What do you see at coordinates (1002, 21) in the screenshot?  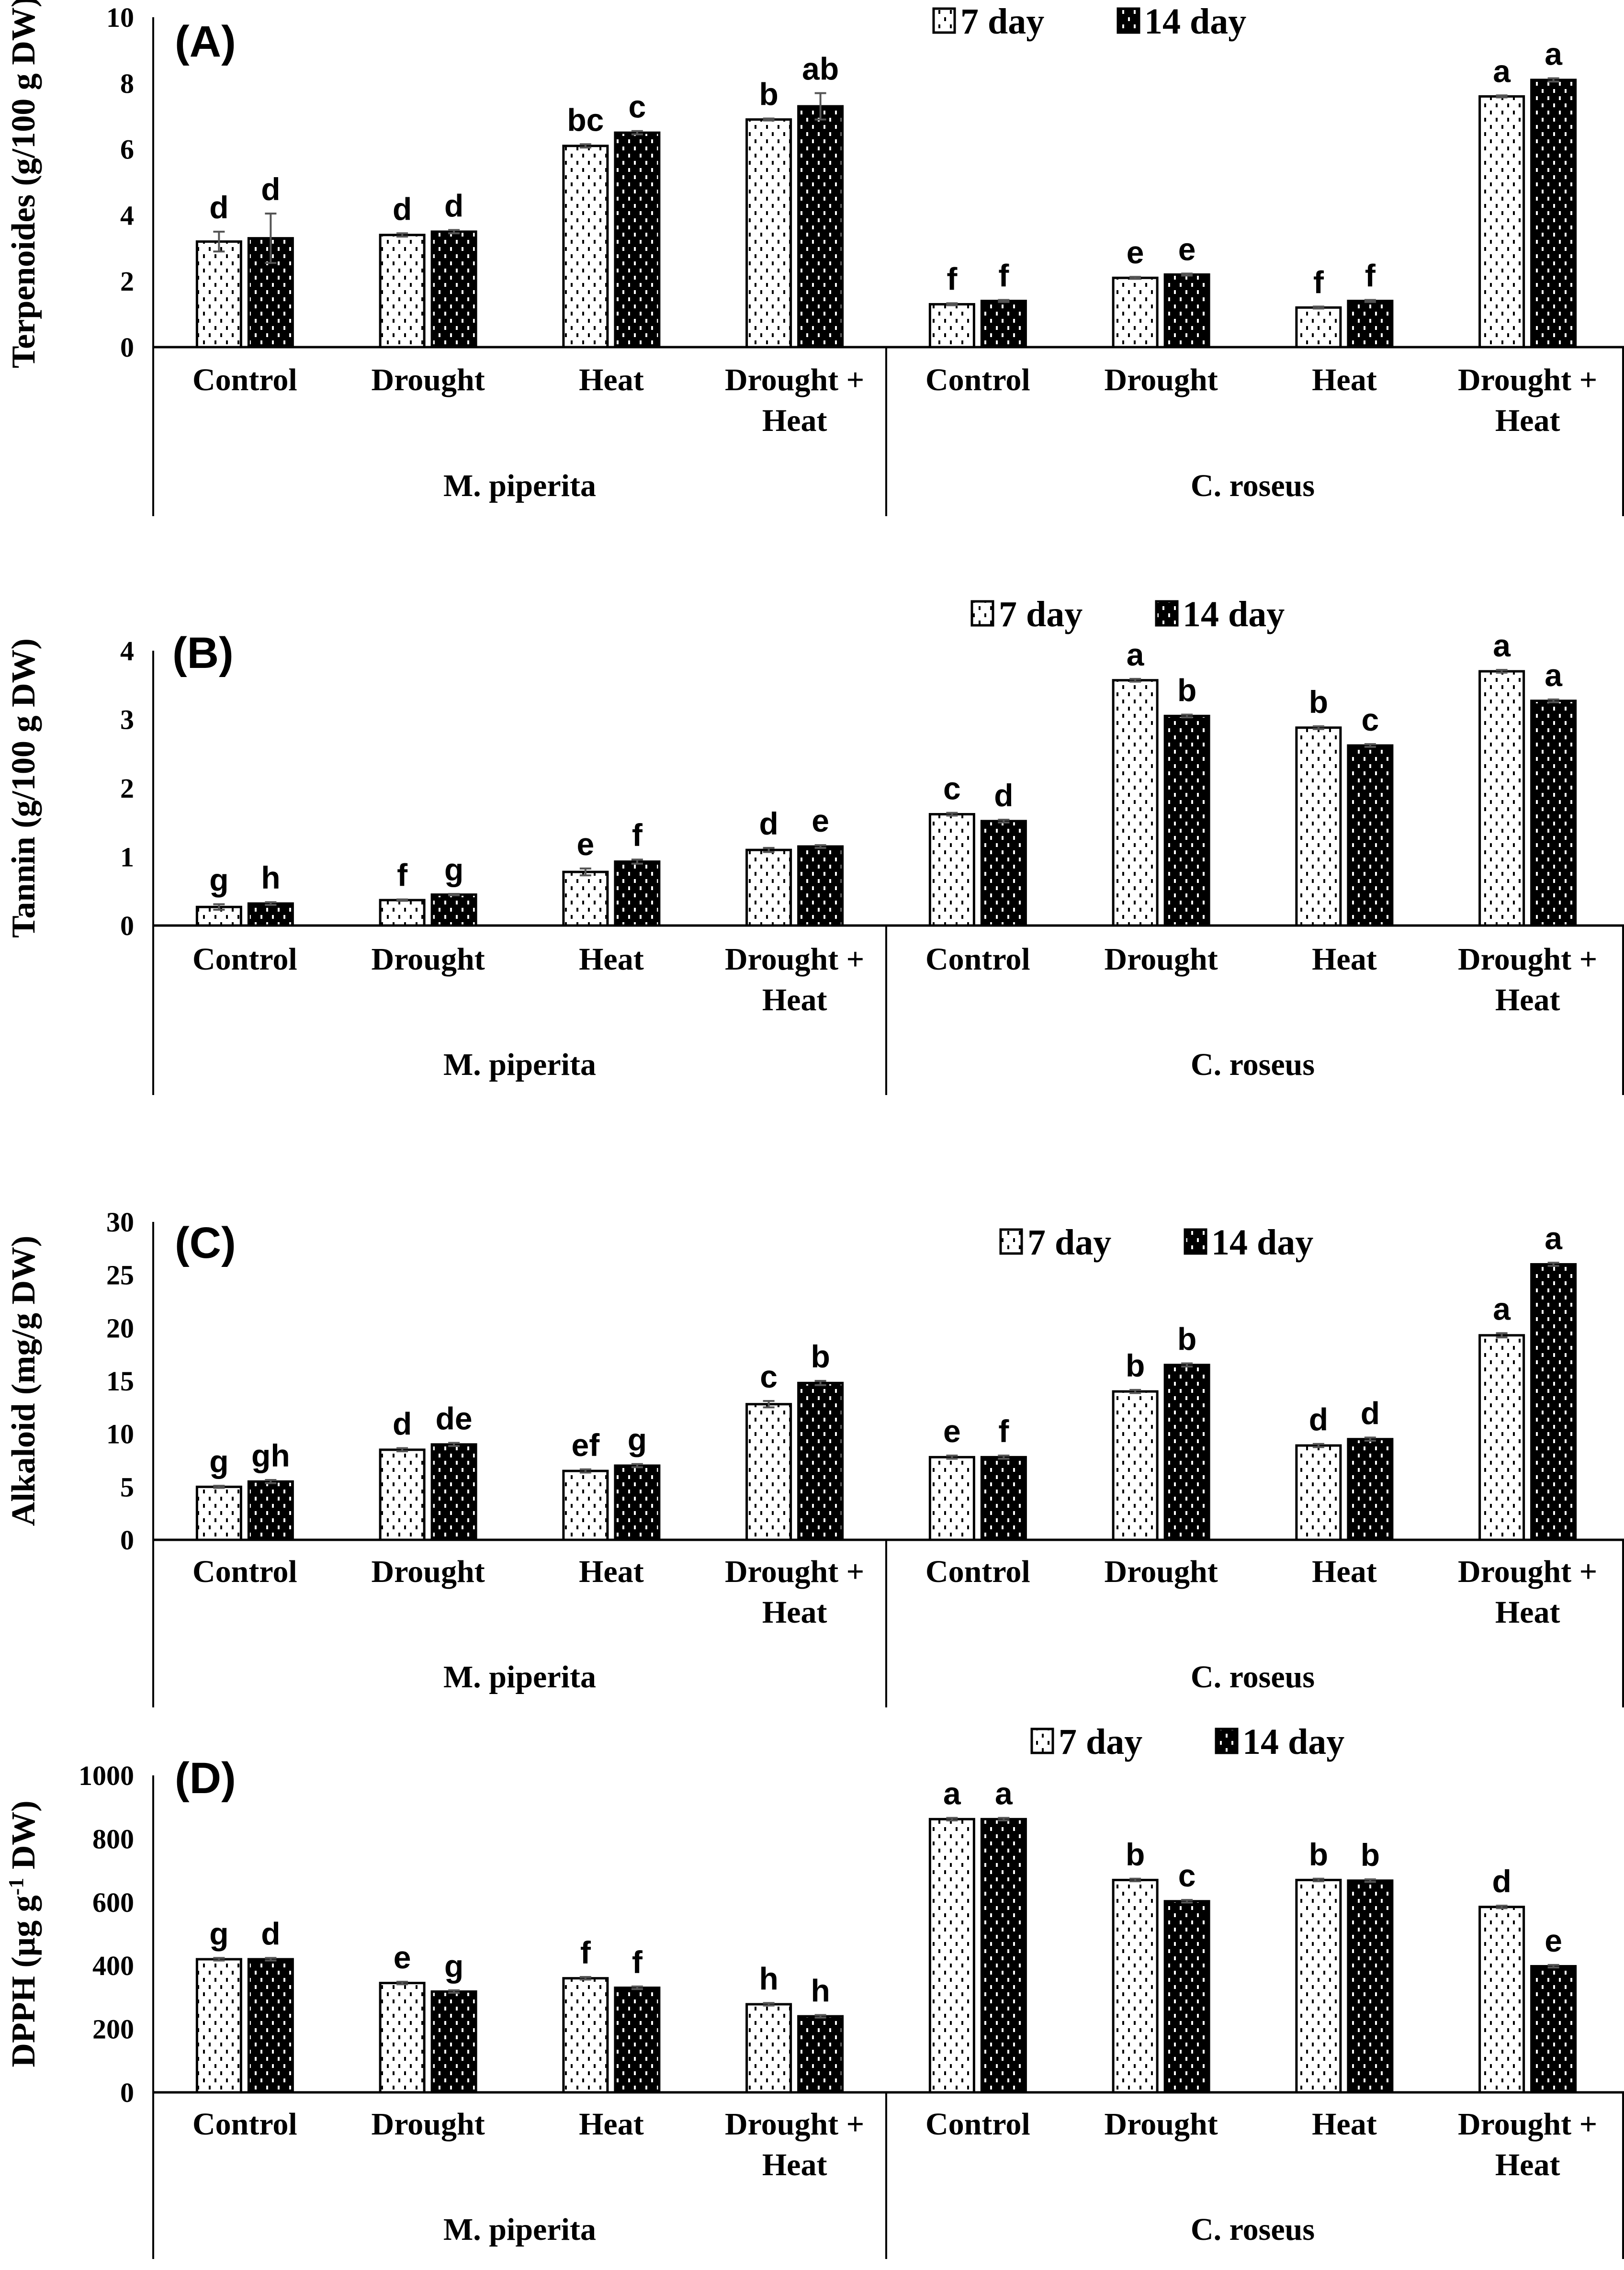 I see `legend-label: 7 day` at bounding box center [1002, 21].